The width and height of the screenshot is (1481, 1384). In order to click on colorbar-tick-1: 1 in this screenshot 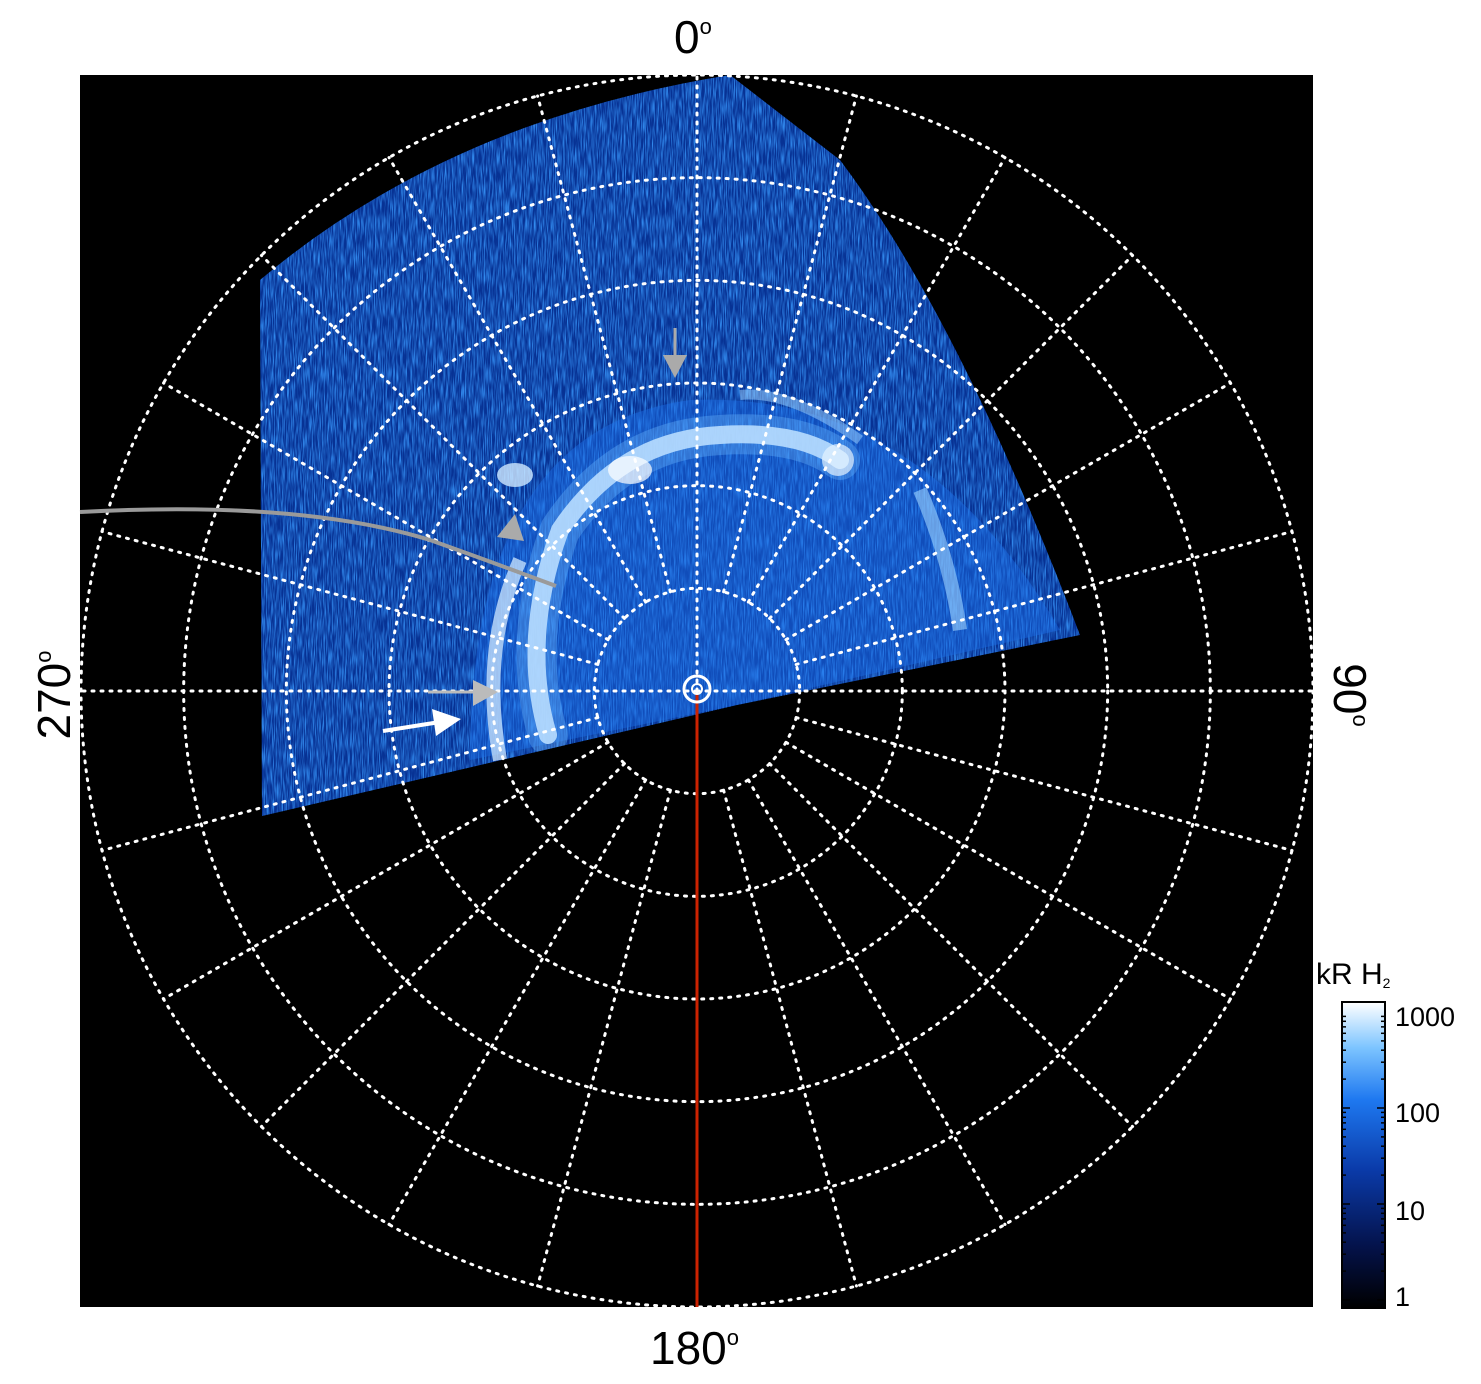, I will do `click(1403, 1297)`.